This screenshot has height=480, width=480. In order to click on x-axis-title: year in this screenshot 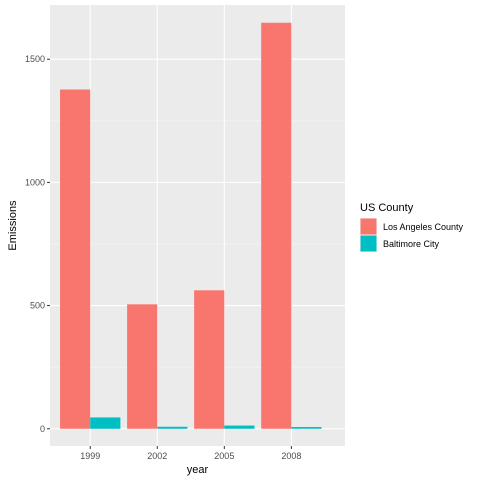, I will do `click(198, 470)`.